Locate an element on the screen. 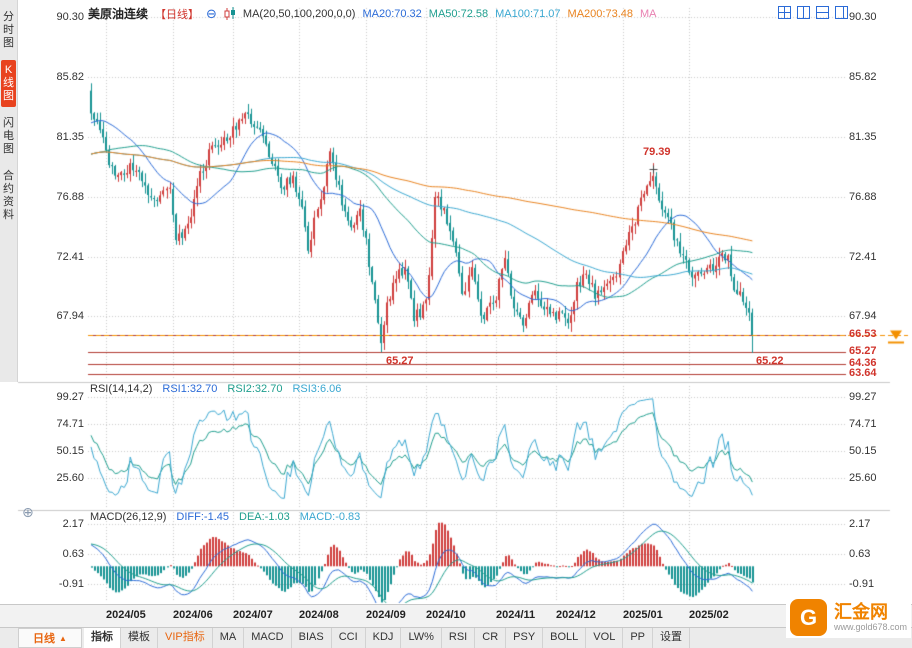 Image resolution: width=912 pixels, height=648 pixels. indicator-tab: VOL is located at coordinates (605, 638).